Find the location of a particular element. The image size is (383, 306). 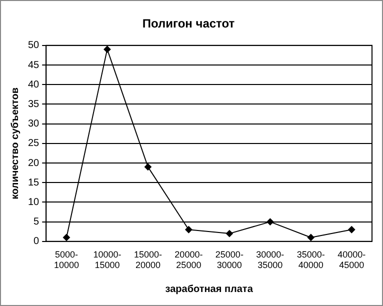

x-tick-label: 40000-45000 is located at coordinates (352, 259).